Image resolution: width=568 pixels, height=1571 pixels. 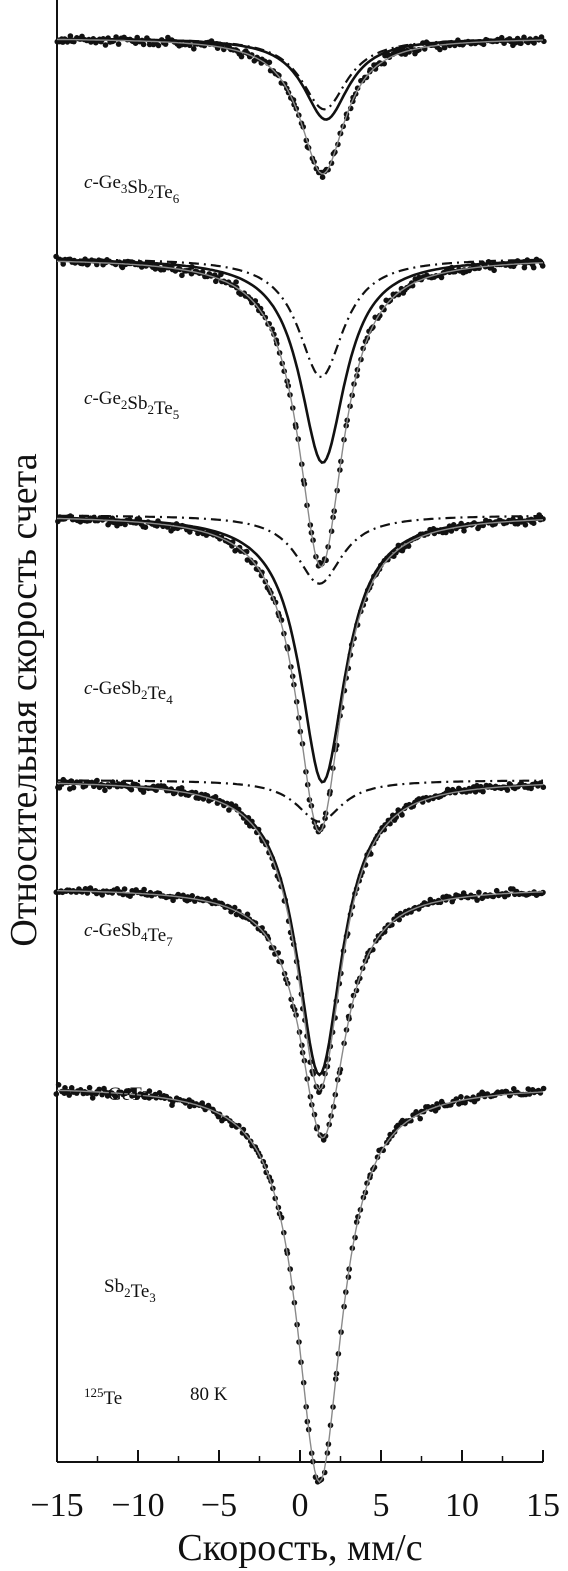 I want to click on isotope-temperature-note: 125Te 80 K, so click(x=156, y=1396).